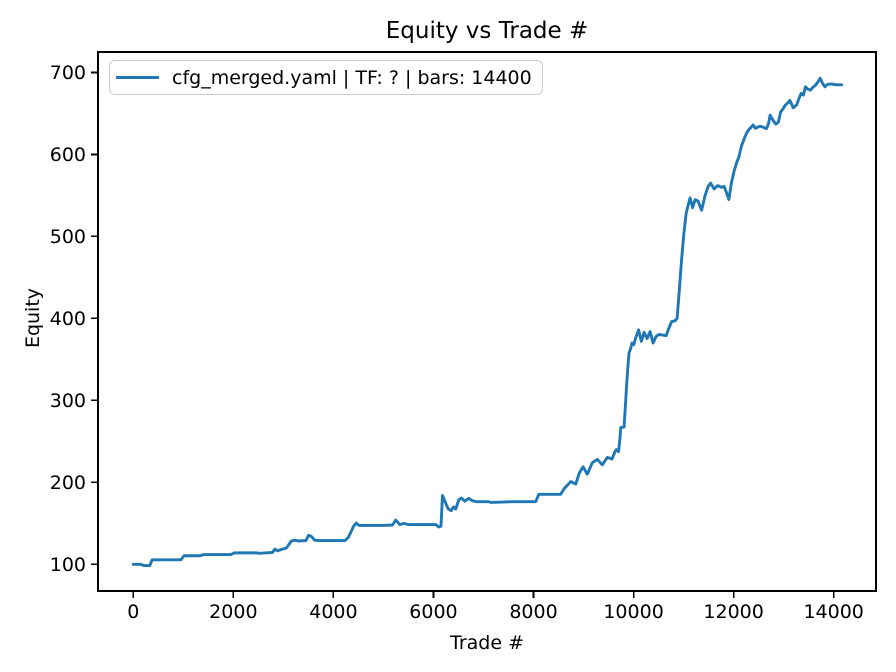 This screenshot has height=672, width=896. What do you see at coordinates (67, 72) in the screenshot?
I see `y-tick-label: 700` at bounding box center [67, 72].